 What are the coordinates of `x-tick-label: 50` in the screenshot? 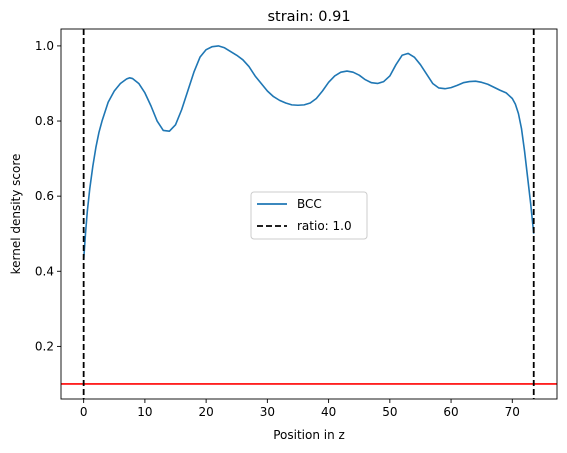 It's located at (389, 412).